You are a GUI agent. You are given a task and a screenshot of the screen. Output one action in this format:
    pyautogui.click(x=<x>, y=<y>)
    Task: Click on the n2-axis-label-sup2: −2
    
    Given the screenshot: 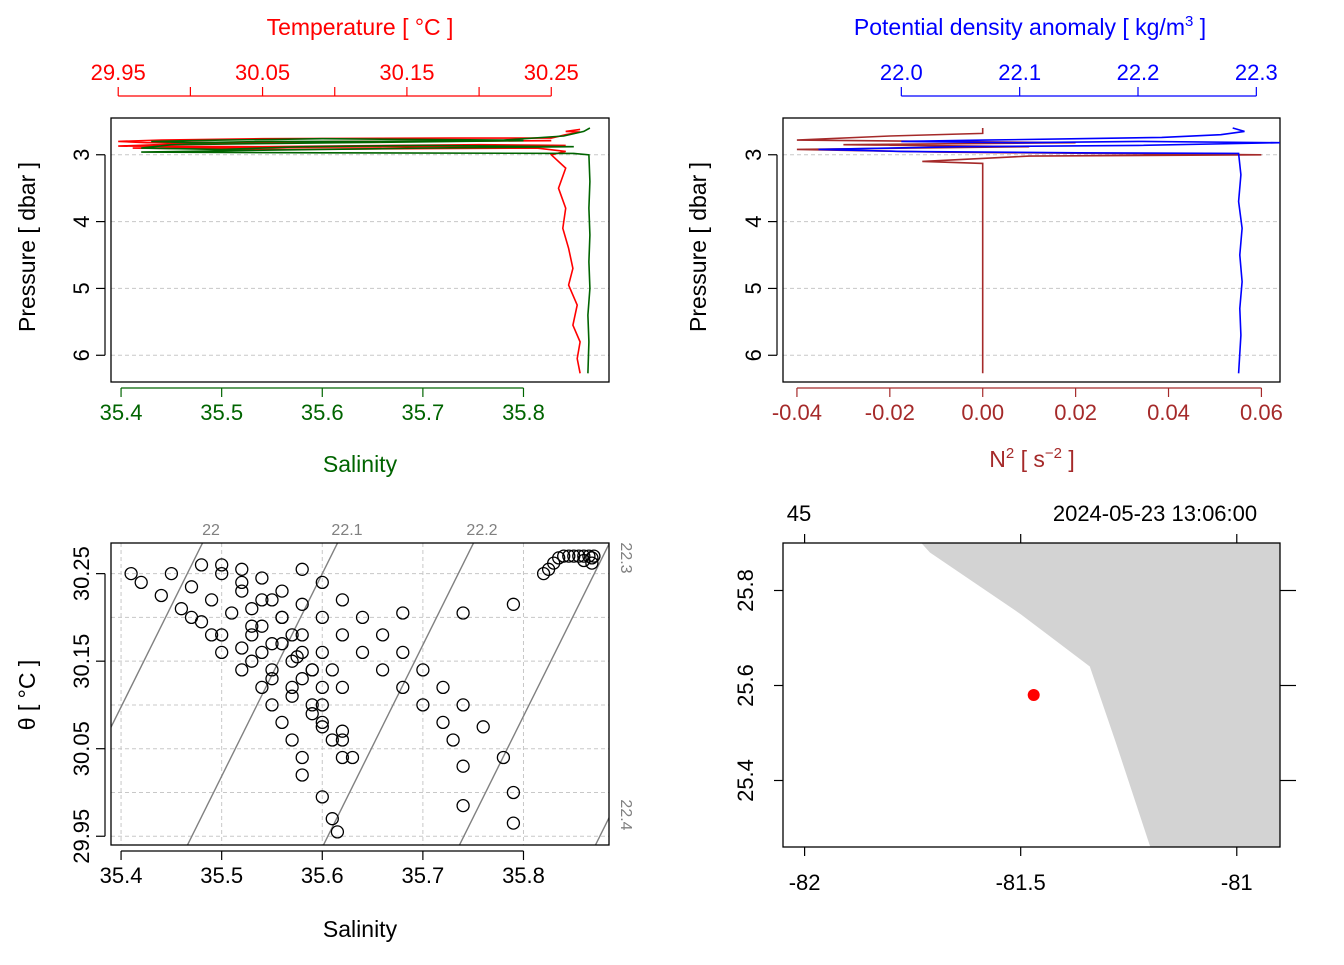 What is the action you would take?
    pyautogui.click(x=1053, y=453)
    